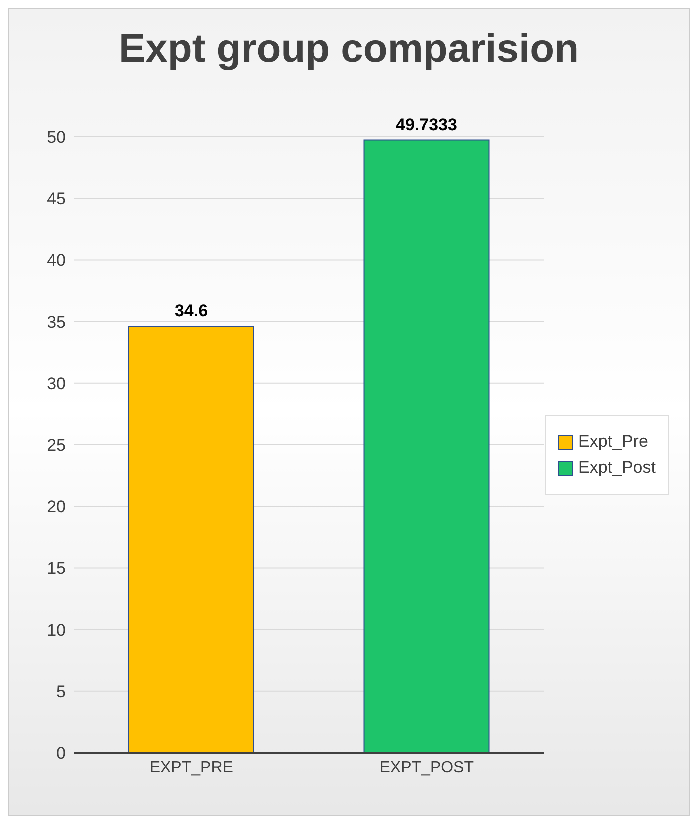 The width and height of the screenshot is (697, 823). Describe the element at coordinates (56, 630) in the screenshot. I see `y-tick-label: 10` at that location.